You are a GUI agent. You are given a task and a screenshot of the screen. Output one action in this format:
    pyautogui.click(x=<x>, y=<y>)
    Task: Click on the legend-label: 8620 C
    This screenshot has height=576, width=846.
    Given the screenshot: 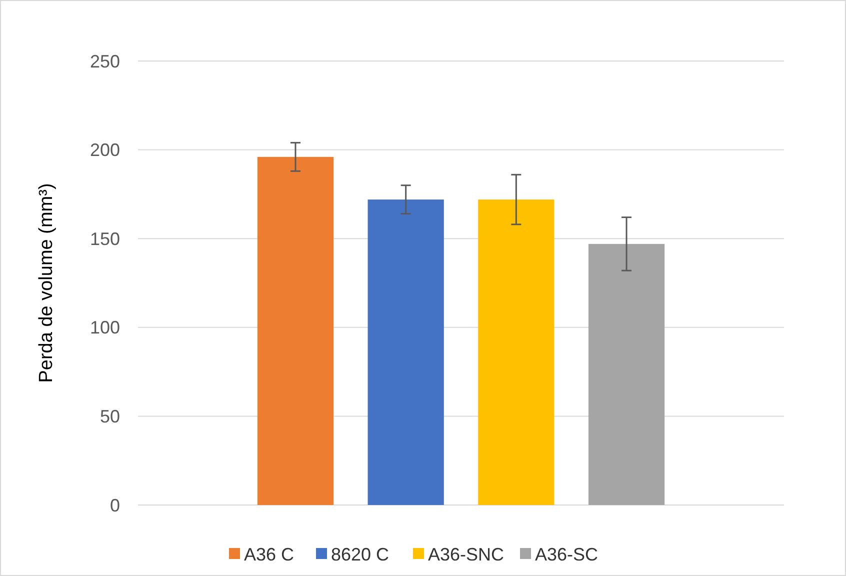 What is the action you would take?
    pyautogui.click(x=360, y=554)
    